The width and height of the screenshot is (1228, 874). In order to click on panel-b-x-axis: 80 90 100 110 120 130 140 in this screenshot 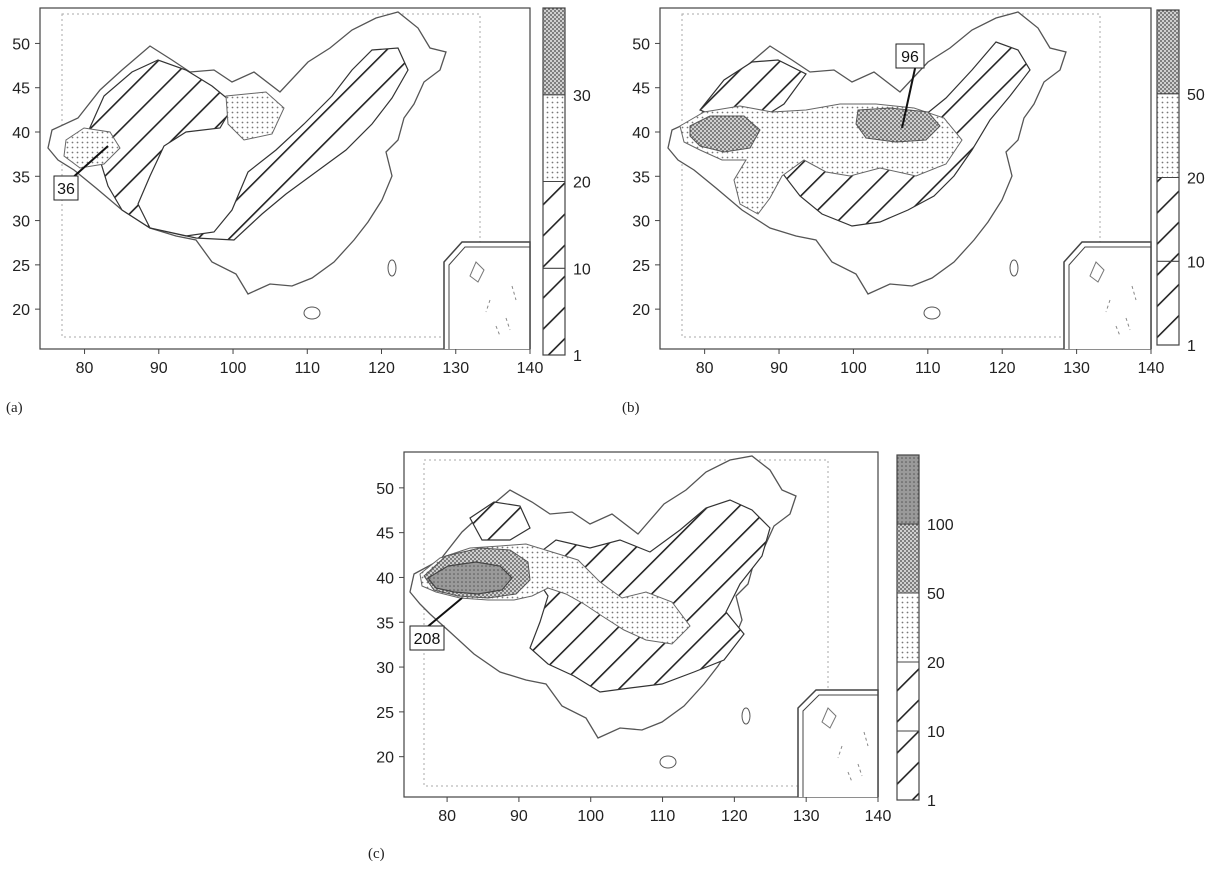, I will do `click(930, 363)`.